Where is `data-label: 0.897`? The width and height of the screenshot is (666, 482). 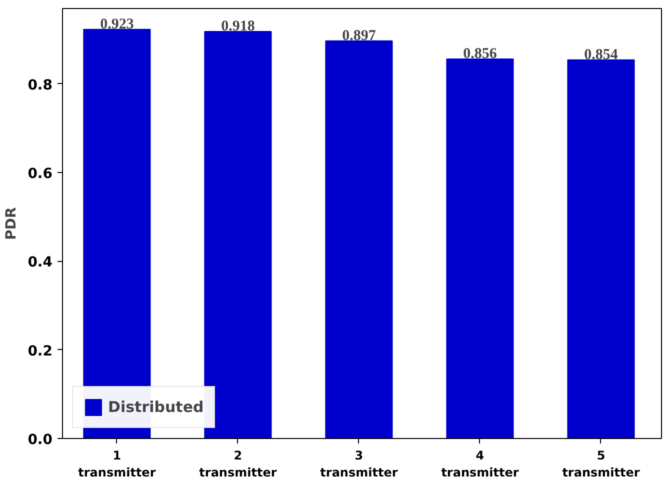 data-label: 0.897 is located at coordinates (359, 36).